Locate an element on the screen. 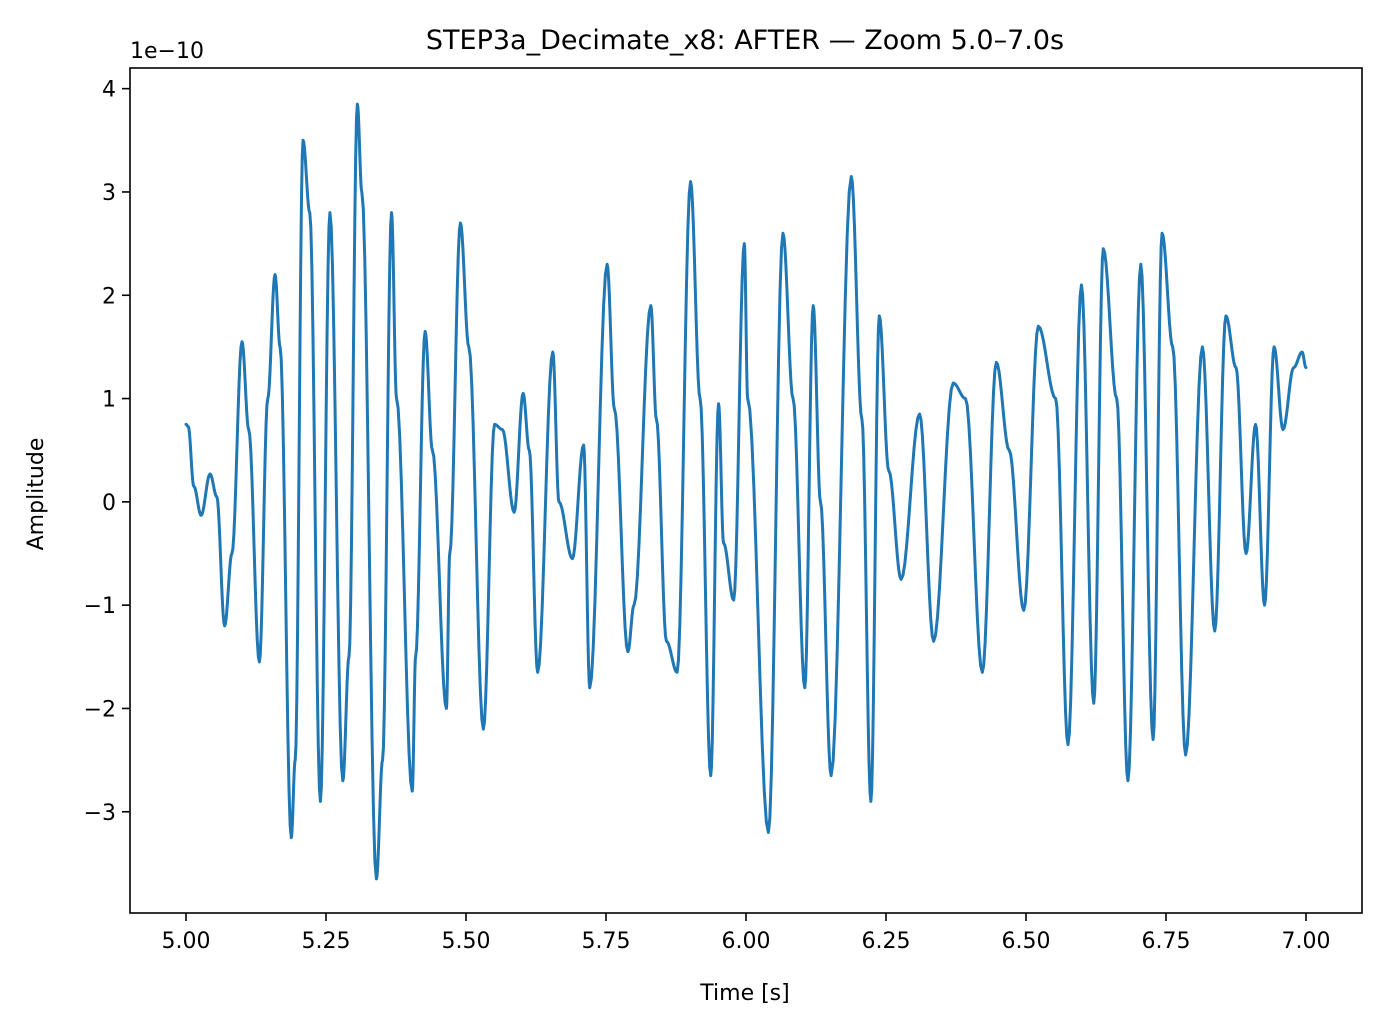  y-axis-ticks: −3 −2 −1 0 1 2 3 4 is located at coordinates (107, 452).